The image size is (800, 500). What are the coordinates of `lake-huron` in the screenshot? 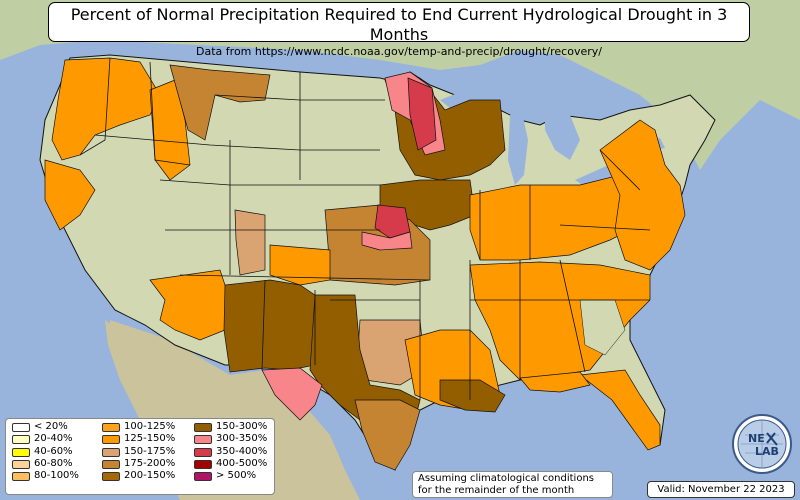 It's located at (562, 135).